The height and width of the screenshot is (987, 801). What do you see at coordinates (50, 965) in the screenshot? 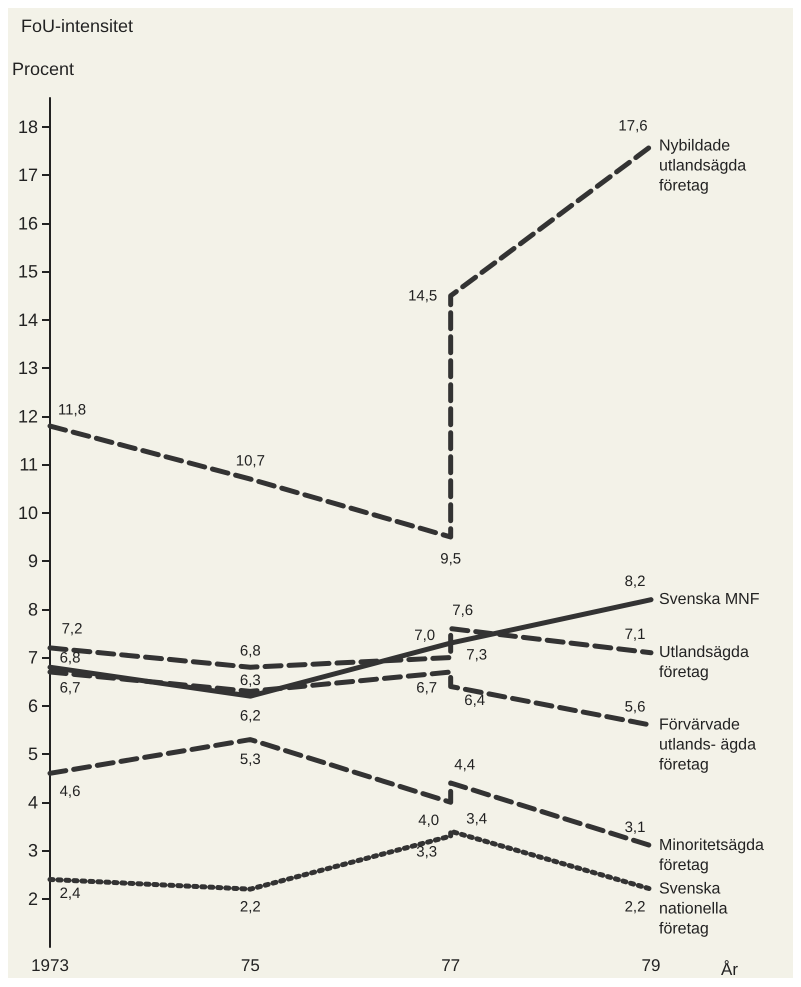
I see `x-tick-label: 1973` at bounding box center [50, 965].